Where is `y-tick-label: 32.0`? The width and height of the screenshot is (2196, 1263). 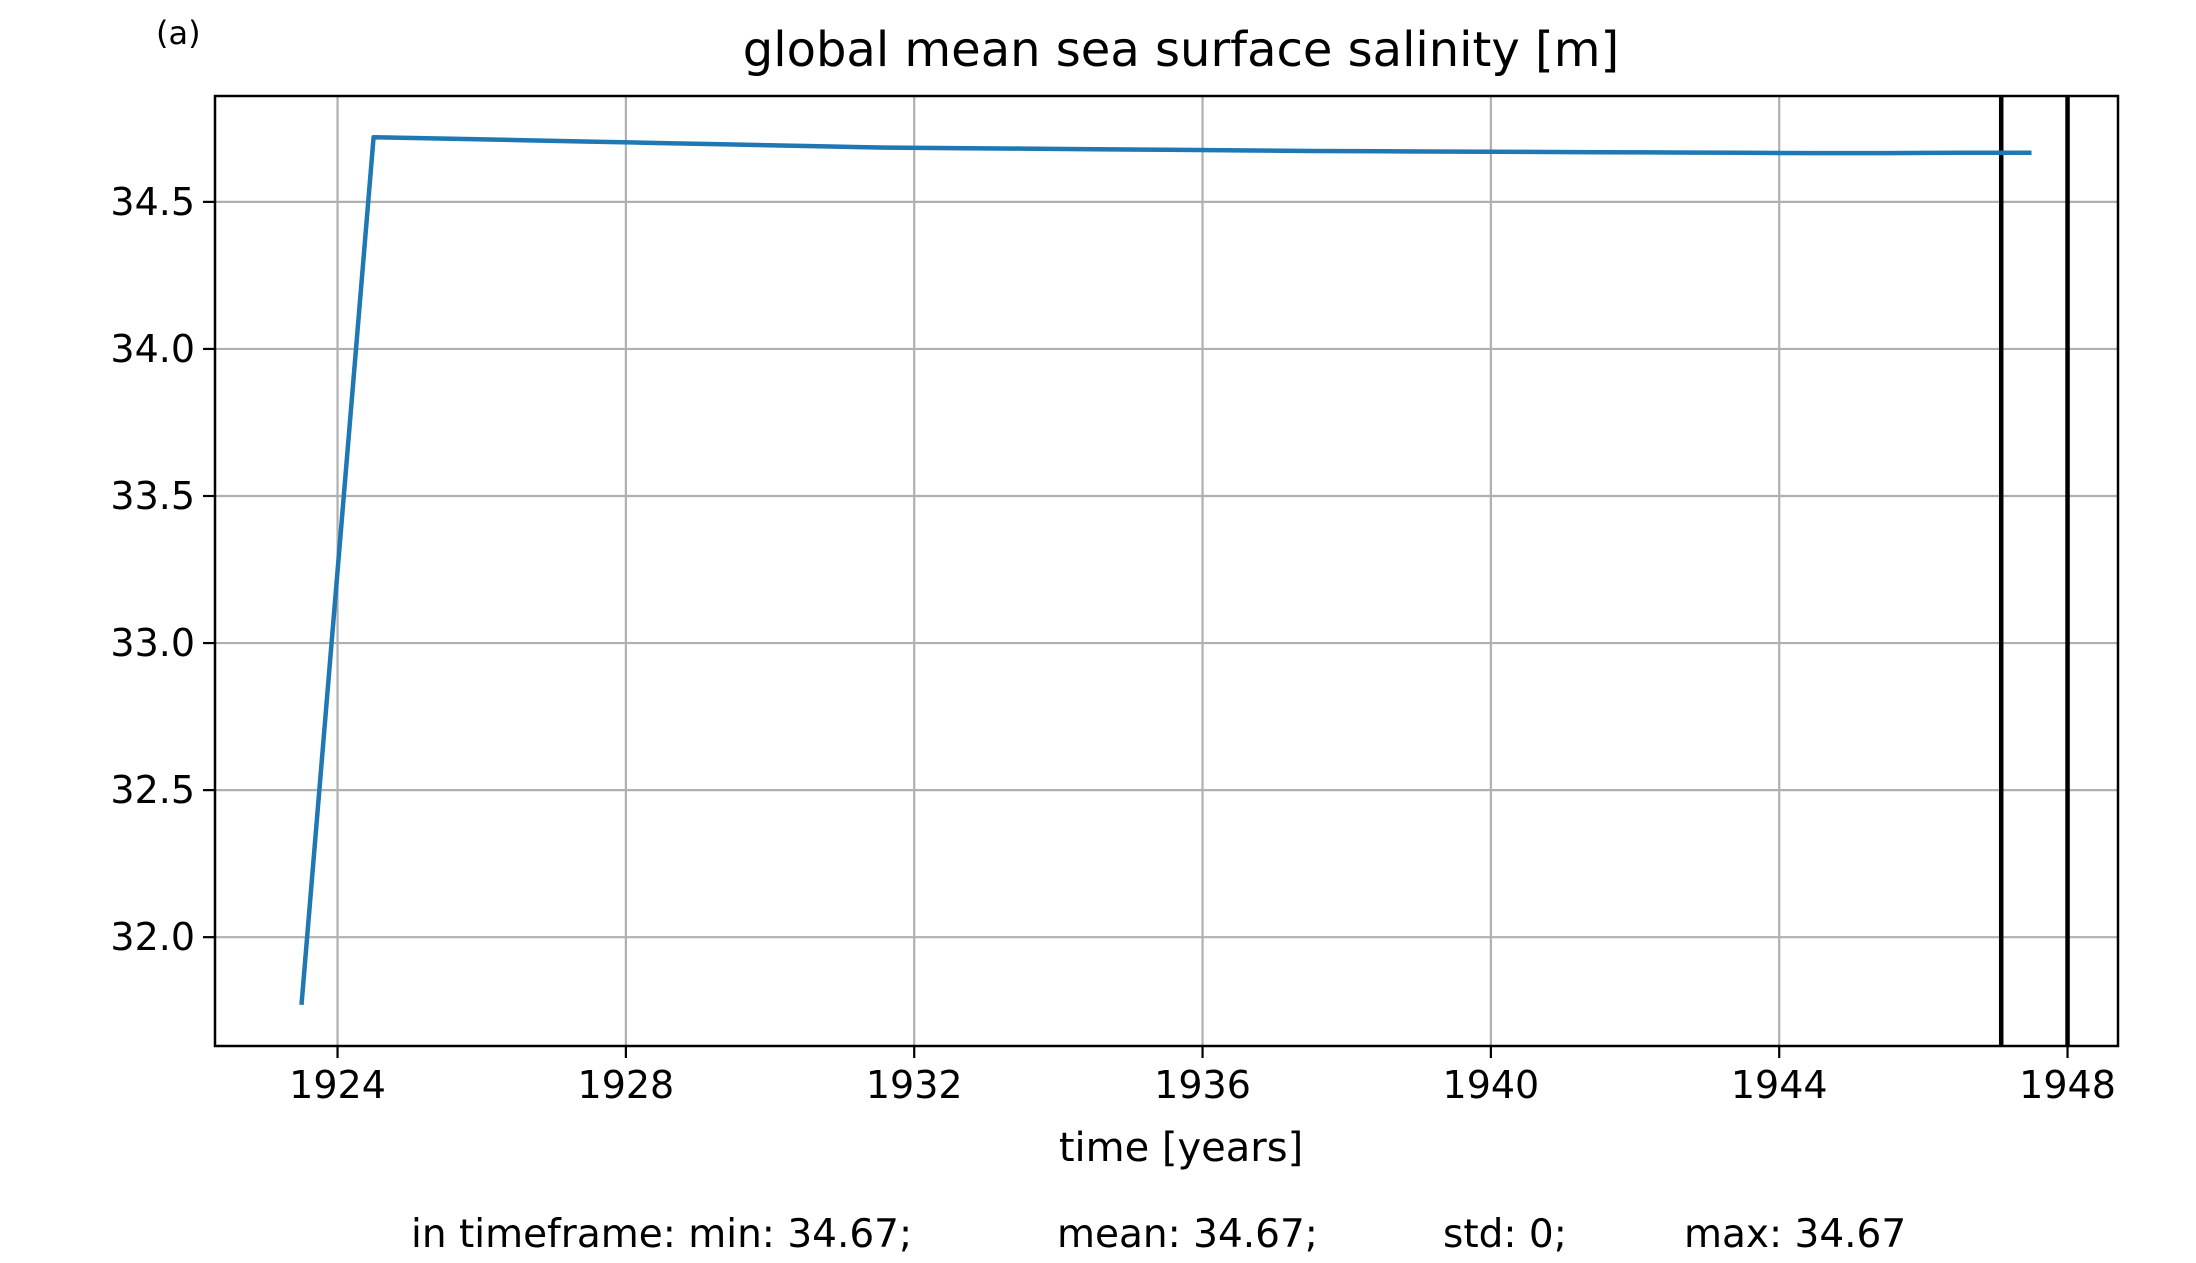
y-tick-label: 32.0 is located at coordinates (152, 937).